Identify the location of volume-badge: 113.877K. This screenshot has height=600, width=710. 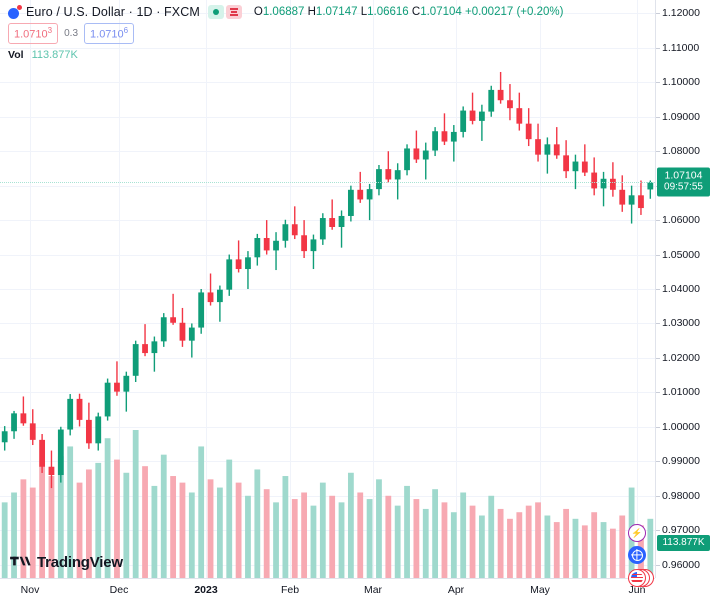
(683, 543).